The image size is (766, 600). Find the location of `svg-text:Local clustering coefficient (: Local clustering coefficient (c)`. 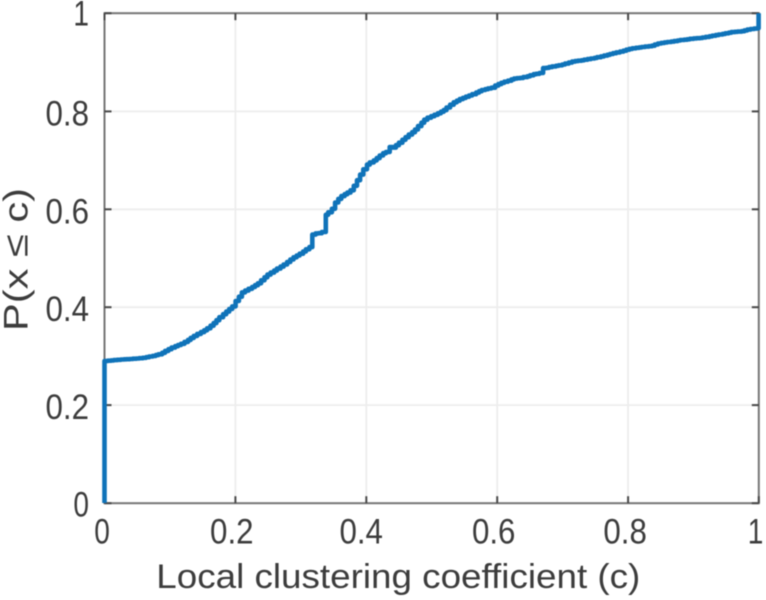

svg-text:Local clustering coefficient (: Local clustering coefficient (c) is located at coordinates (398, 577).